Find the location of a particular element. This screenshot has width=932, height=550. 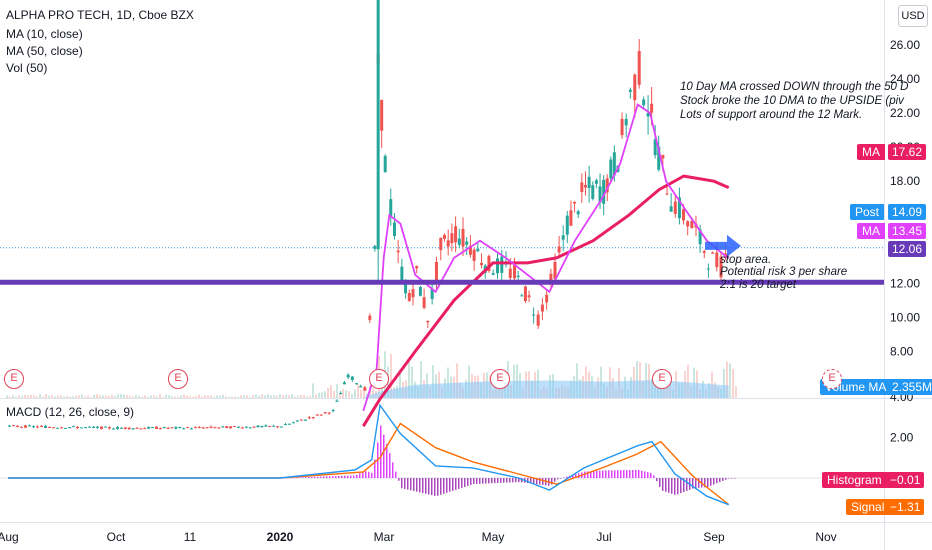

symbol-title: ALPHA PRO TECH, 1D, Cboe BZX is located at coordinates (100, 15).